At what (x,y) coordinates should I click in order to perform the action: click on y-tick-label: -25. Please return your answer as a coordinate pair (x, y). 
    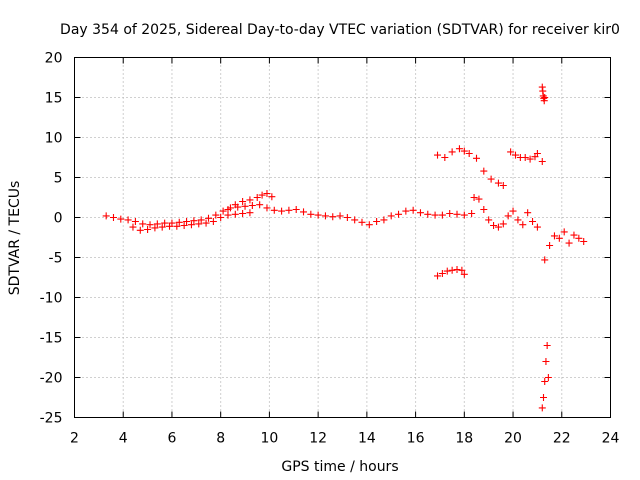
    Looking at the image, I should click on (51, 419).